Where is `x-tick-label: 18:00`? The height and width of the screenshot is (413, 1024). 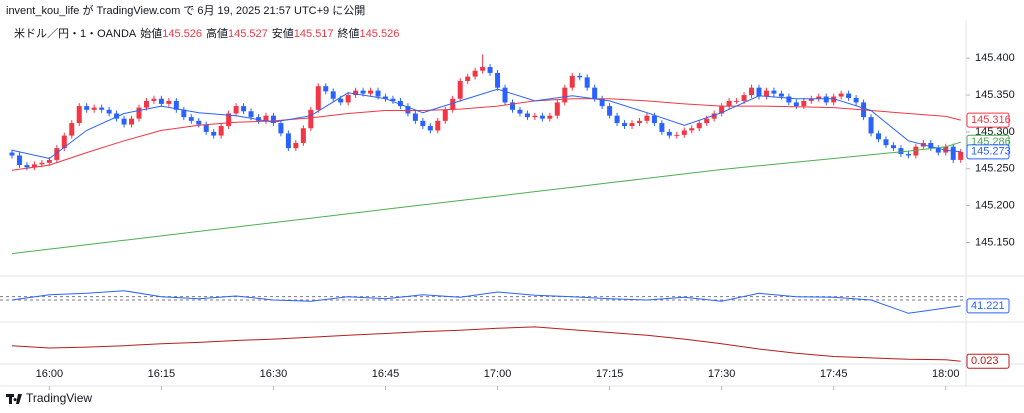 x-tick-label: 18:00 is located at coordinates (946, 374).